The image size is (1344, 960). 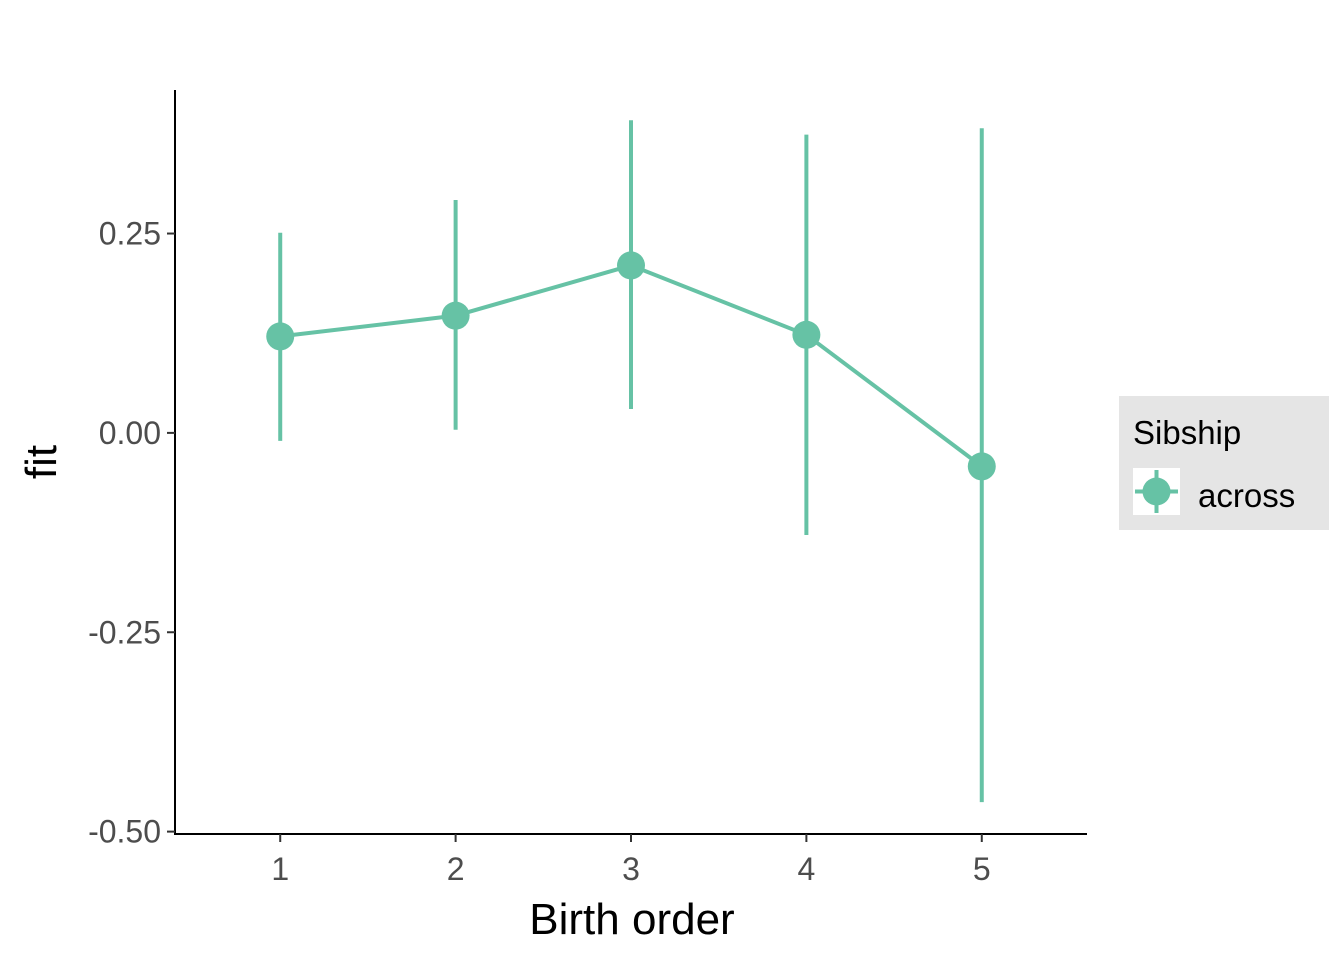 What do you see at coordinates (1187, 432) in the screenshot?
I see `legend-title: Sibship` at bounding box center [1187, 432].